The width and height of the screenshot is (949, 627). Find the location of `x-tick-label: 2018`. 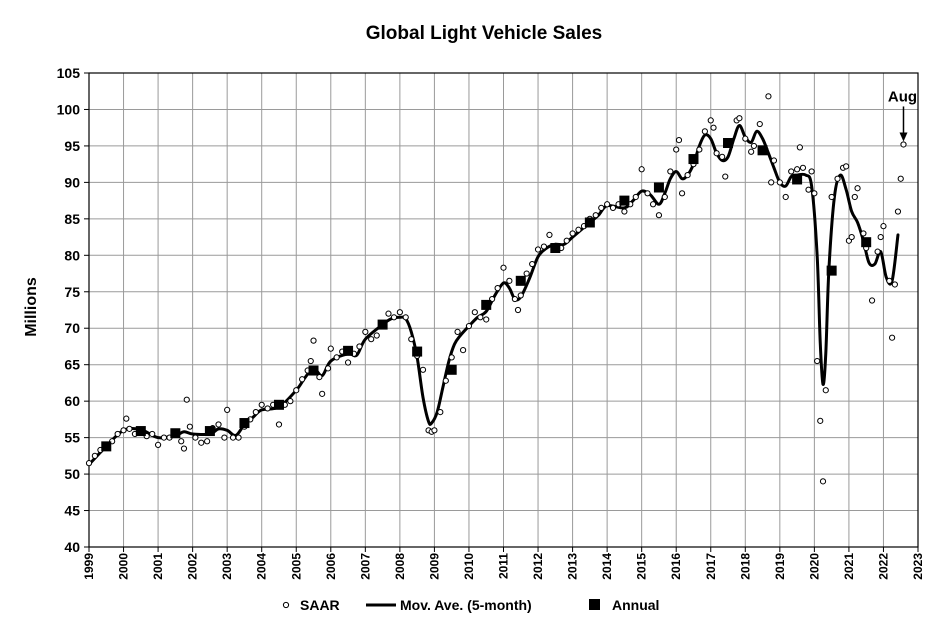

x-tick-label: 2018 is located at coordinates (745, 566).